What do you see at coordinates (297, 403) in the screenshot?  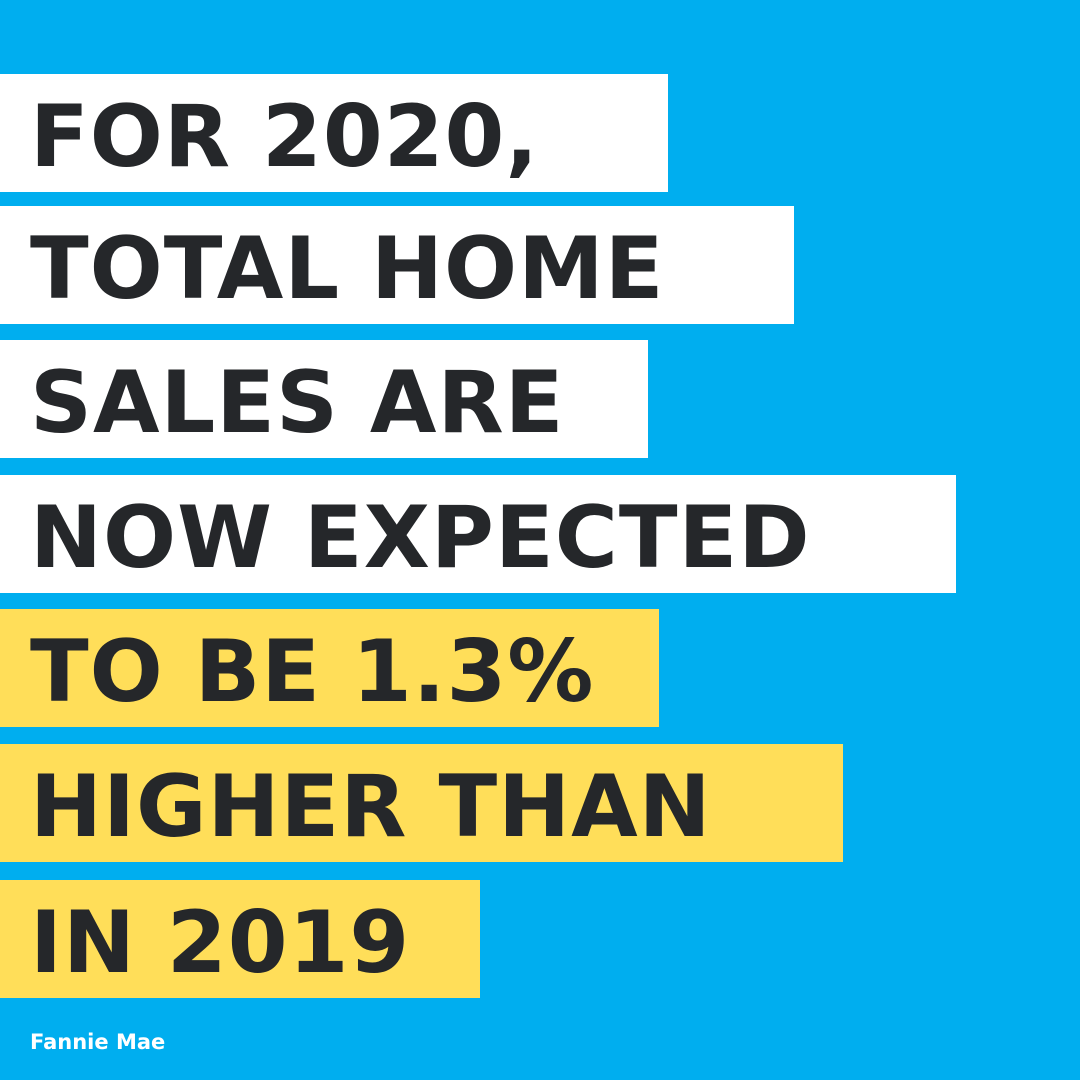 I see `headline-line-3-text: SALES ARE` at bounding box center [297, 403].